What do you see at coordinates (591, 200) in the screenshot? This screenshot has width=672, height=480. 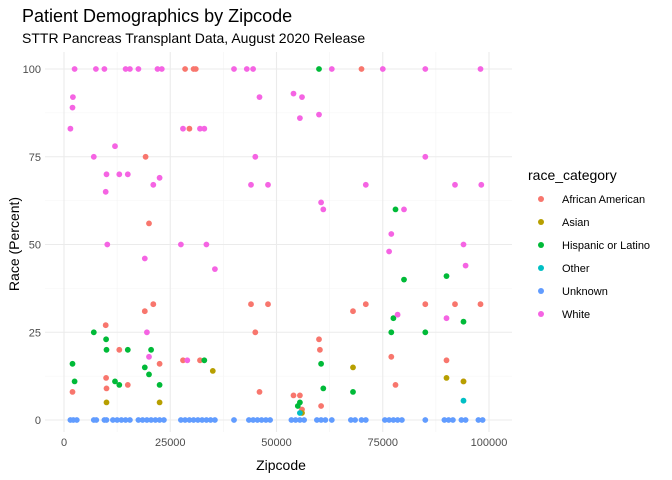 I see `legend-item-african-american: African American` at bounding box center [591, 200].